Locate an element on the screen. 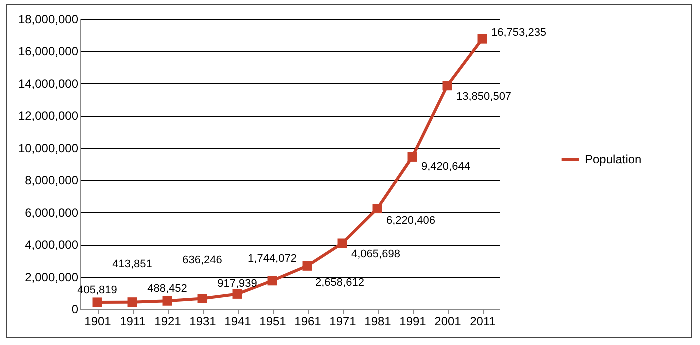 The image size is (700, 345). x-tick-label: 1941 is located at coordinates (238, 321).